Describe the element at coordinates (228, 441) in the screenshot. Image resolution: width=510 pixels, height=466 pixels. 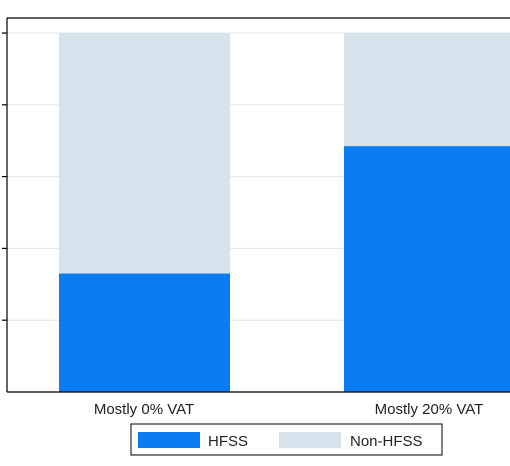
I see `legend-label-hfss: HFSS` at that location.